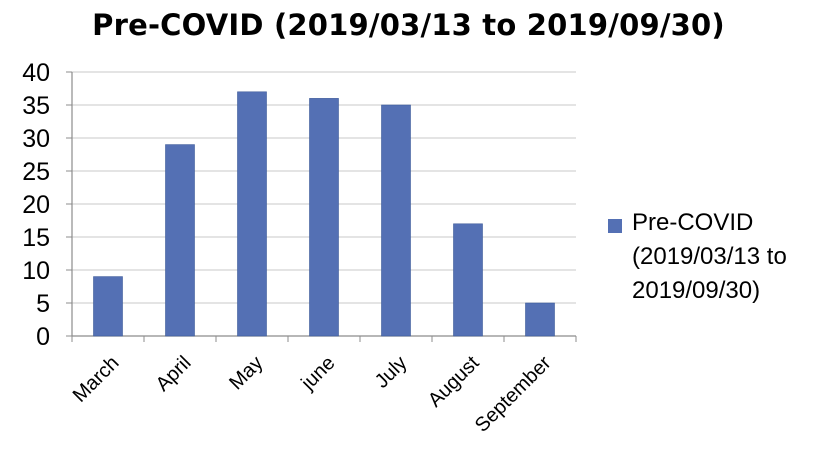 This screenshot has height=451, width=817. What do you see at coordinates (318, 373) in the screenshot?
I see `x-tick-label: june` at bounding box center [318, 373].